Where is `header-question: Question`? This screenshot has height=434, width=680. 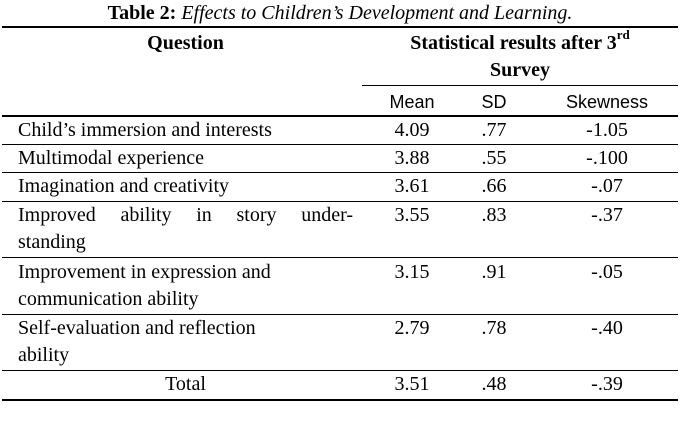 header-question: Question is located at coordinates (185, 43).